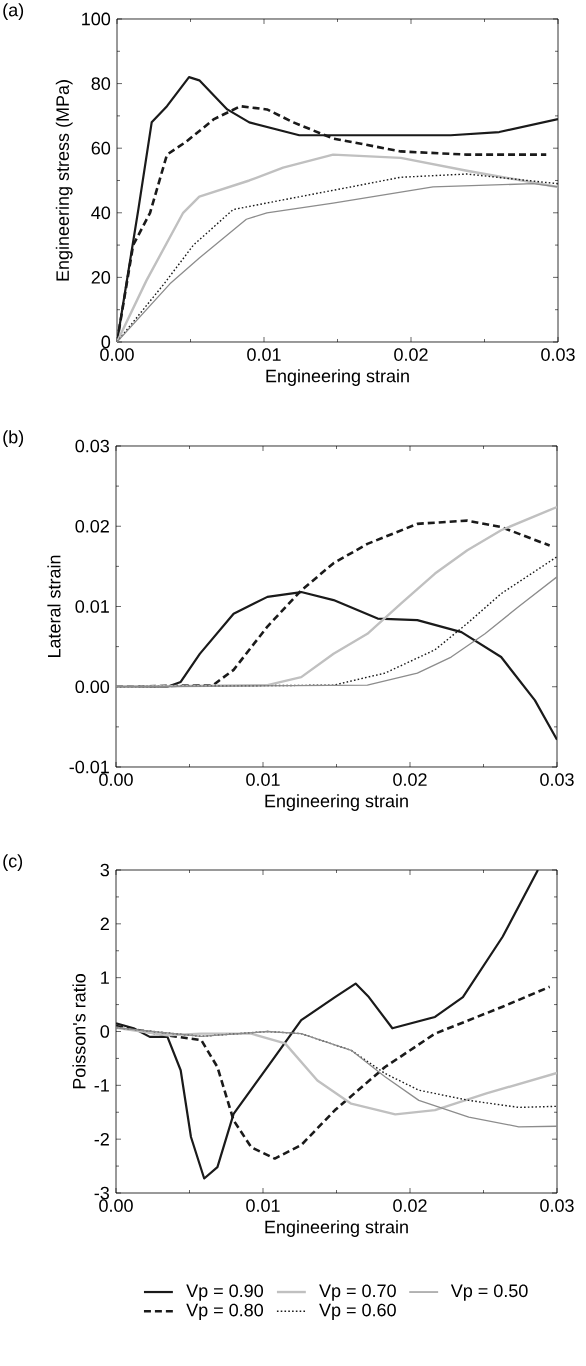 The width and height of the screenshot is (586, 1366). I want to click on y-tick-label: 1, so click(105, 977).